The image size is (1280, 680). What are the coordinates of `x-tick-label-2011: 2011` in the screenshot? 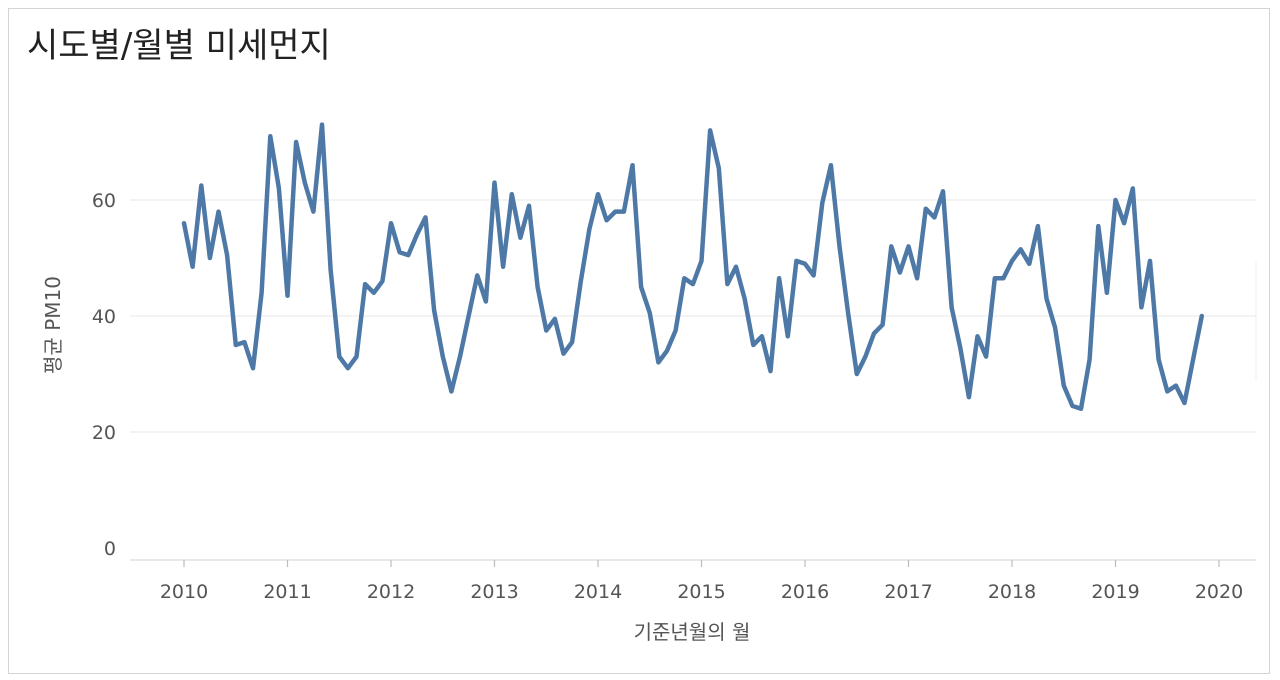 It's located at (287, 592).